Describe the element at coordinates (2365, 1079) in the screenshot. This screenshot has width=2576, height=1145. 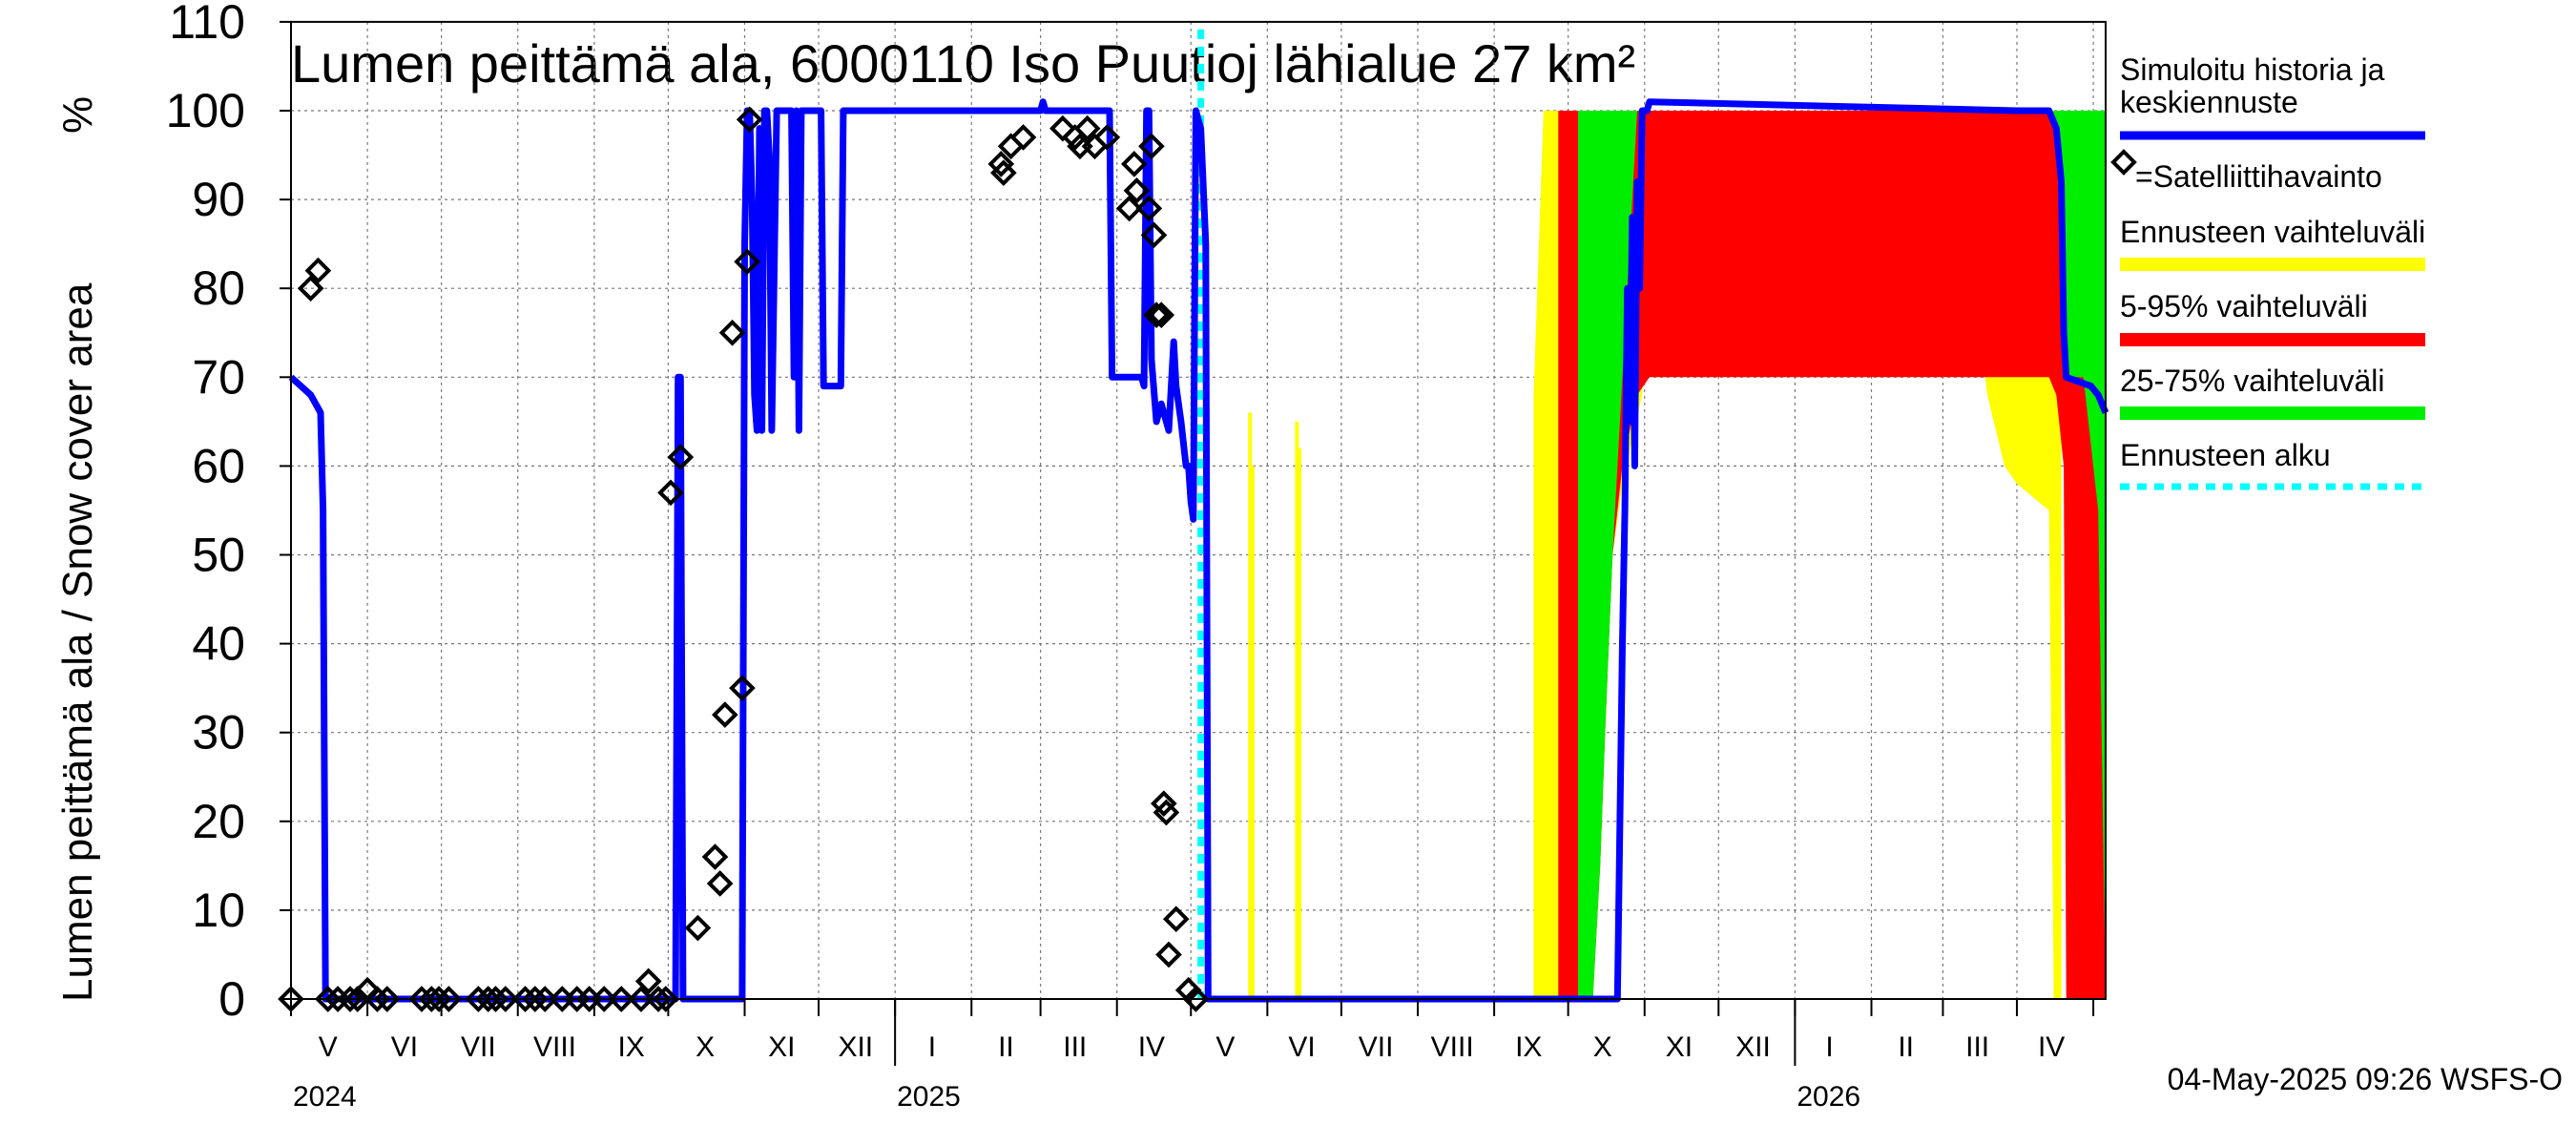
I see `footer-timestamp: 04-May-2025 09:26 WSFS-O` at that location.